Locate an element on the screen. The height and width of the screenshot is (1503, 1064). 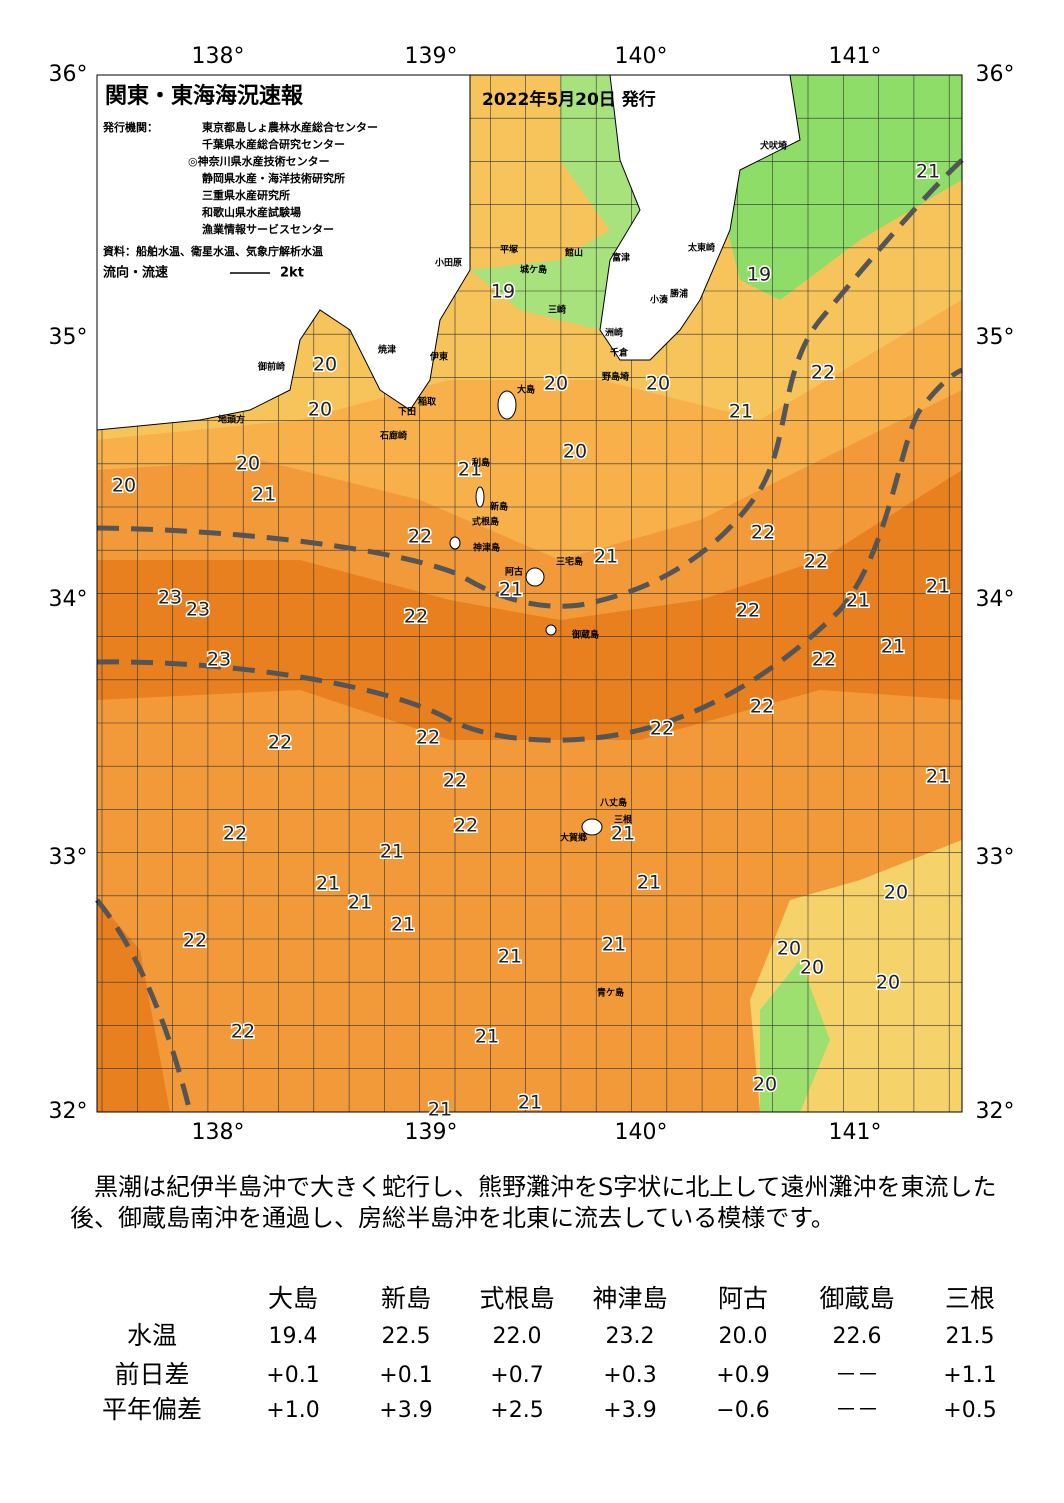
place-name: 犬吠埼 is located at coordinates (773, 146).